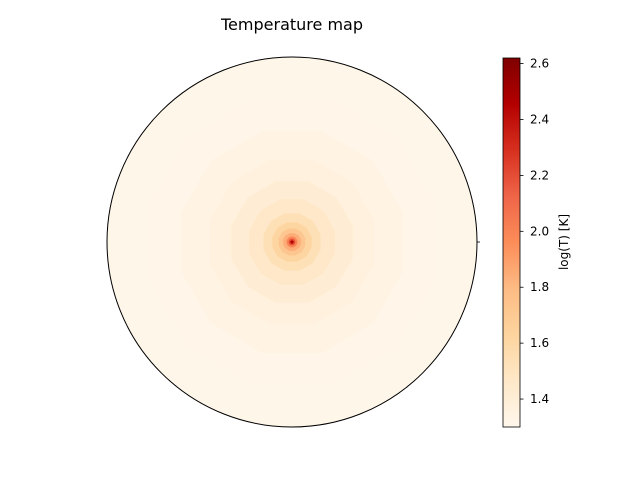 The height and width of the screenshot is (480, 640). I want to click on colorbar: 1.4 1.6 1.8 2.0 2.2 2.4 2.6 log(T) [K], so click(536, 242).